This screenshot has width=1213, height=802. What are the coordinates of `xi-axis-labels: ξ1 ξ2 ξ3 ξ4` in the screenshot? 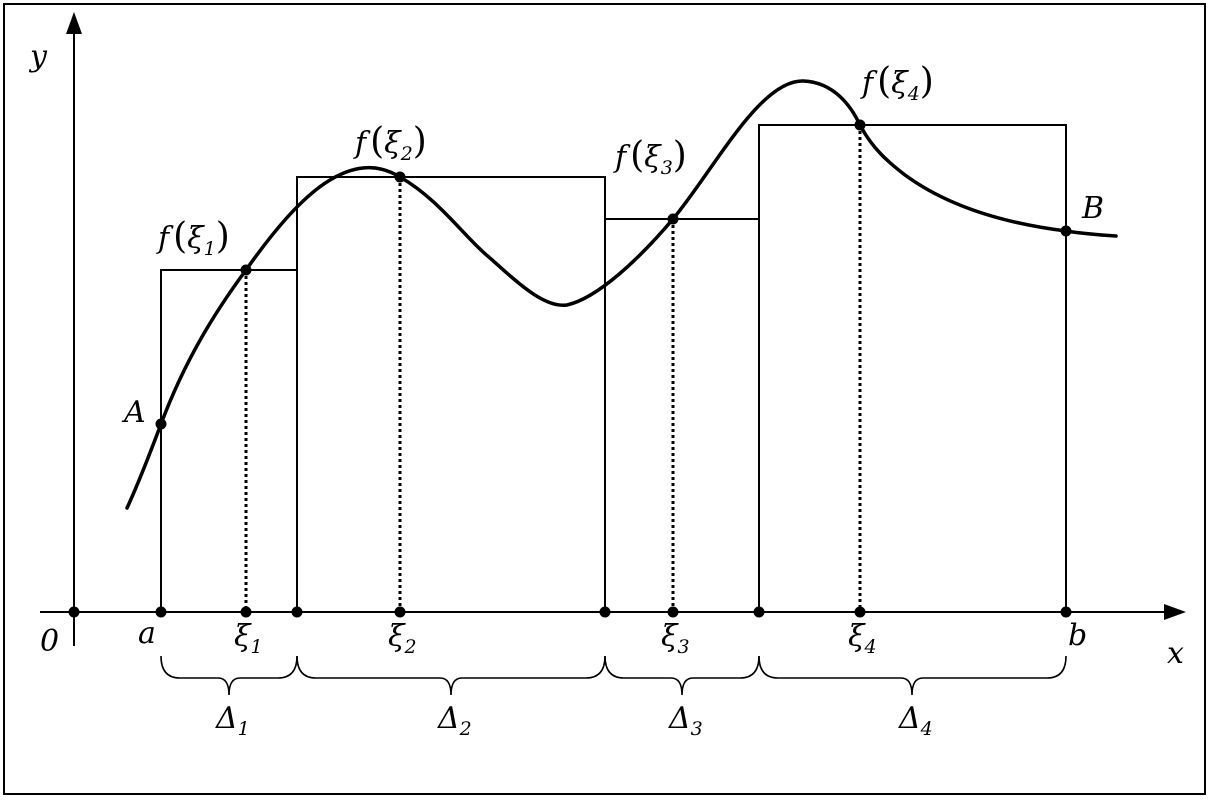 It's located at (555, 638).